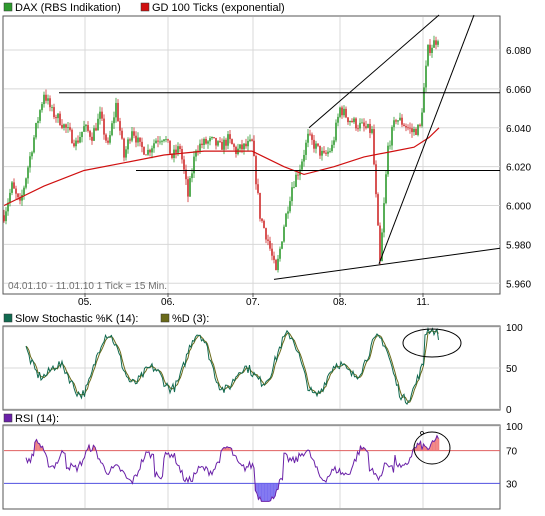 The image size is (545, 516). What do you see at coordinates (426, 139) in the screenshot?
I see `trend-line` at bounding box center [426, 139].